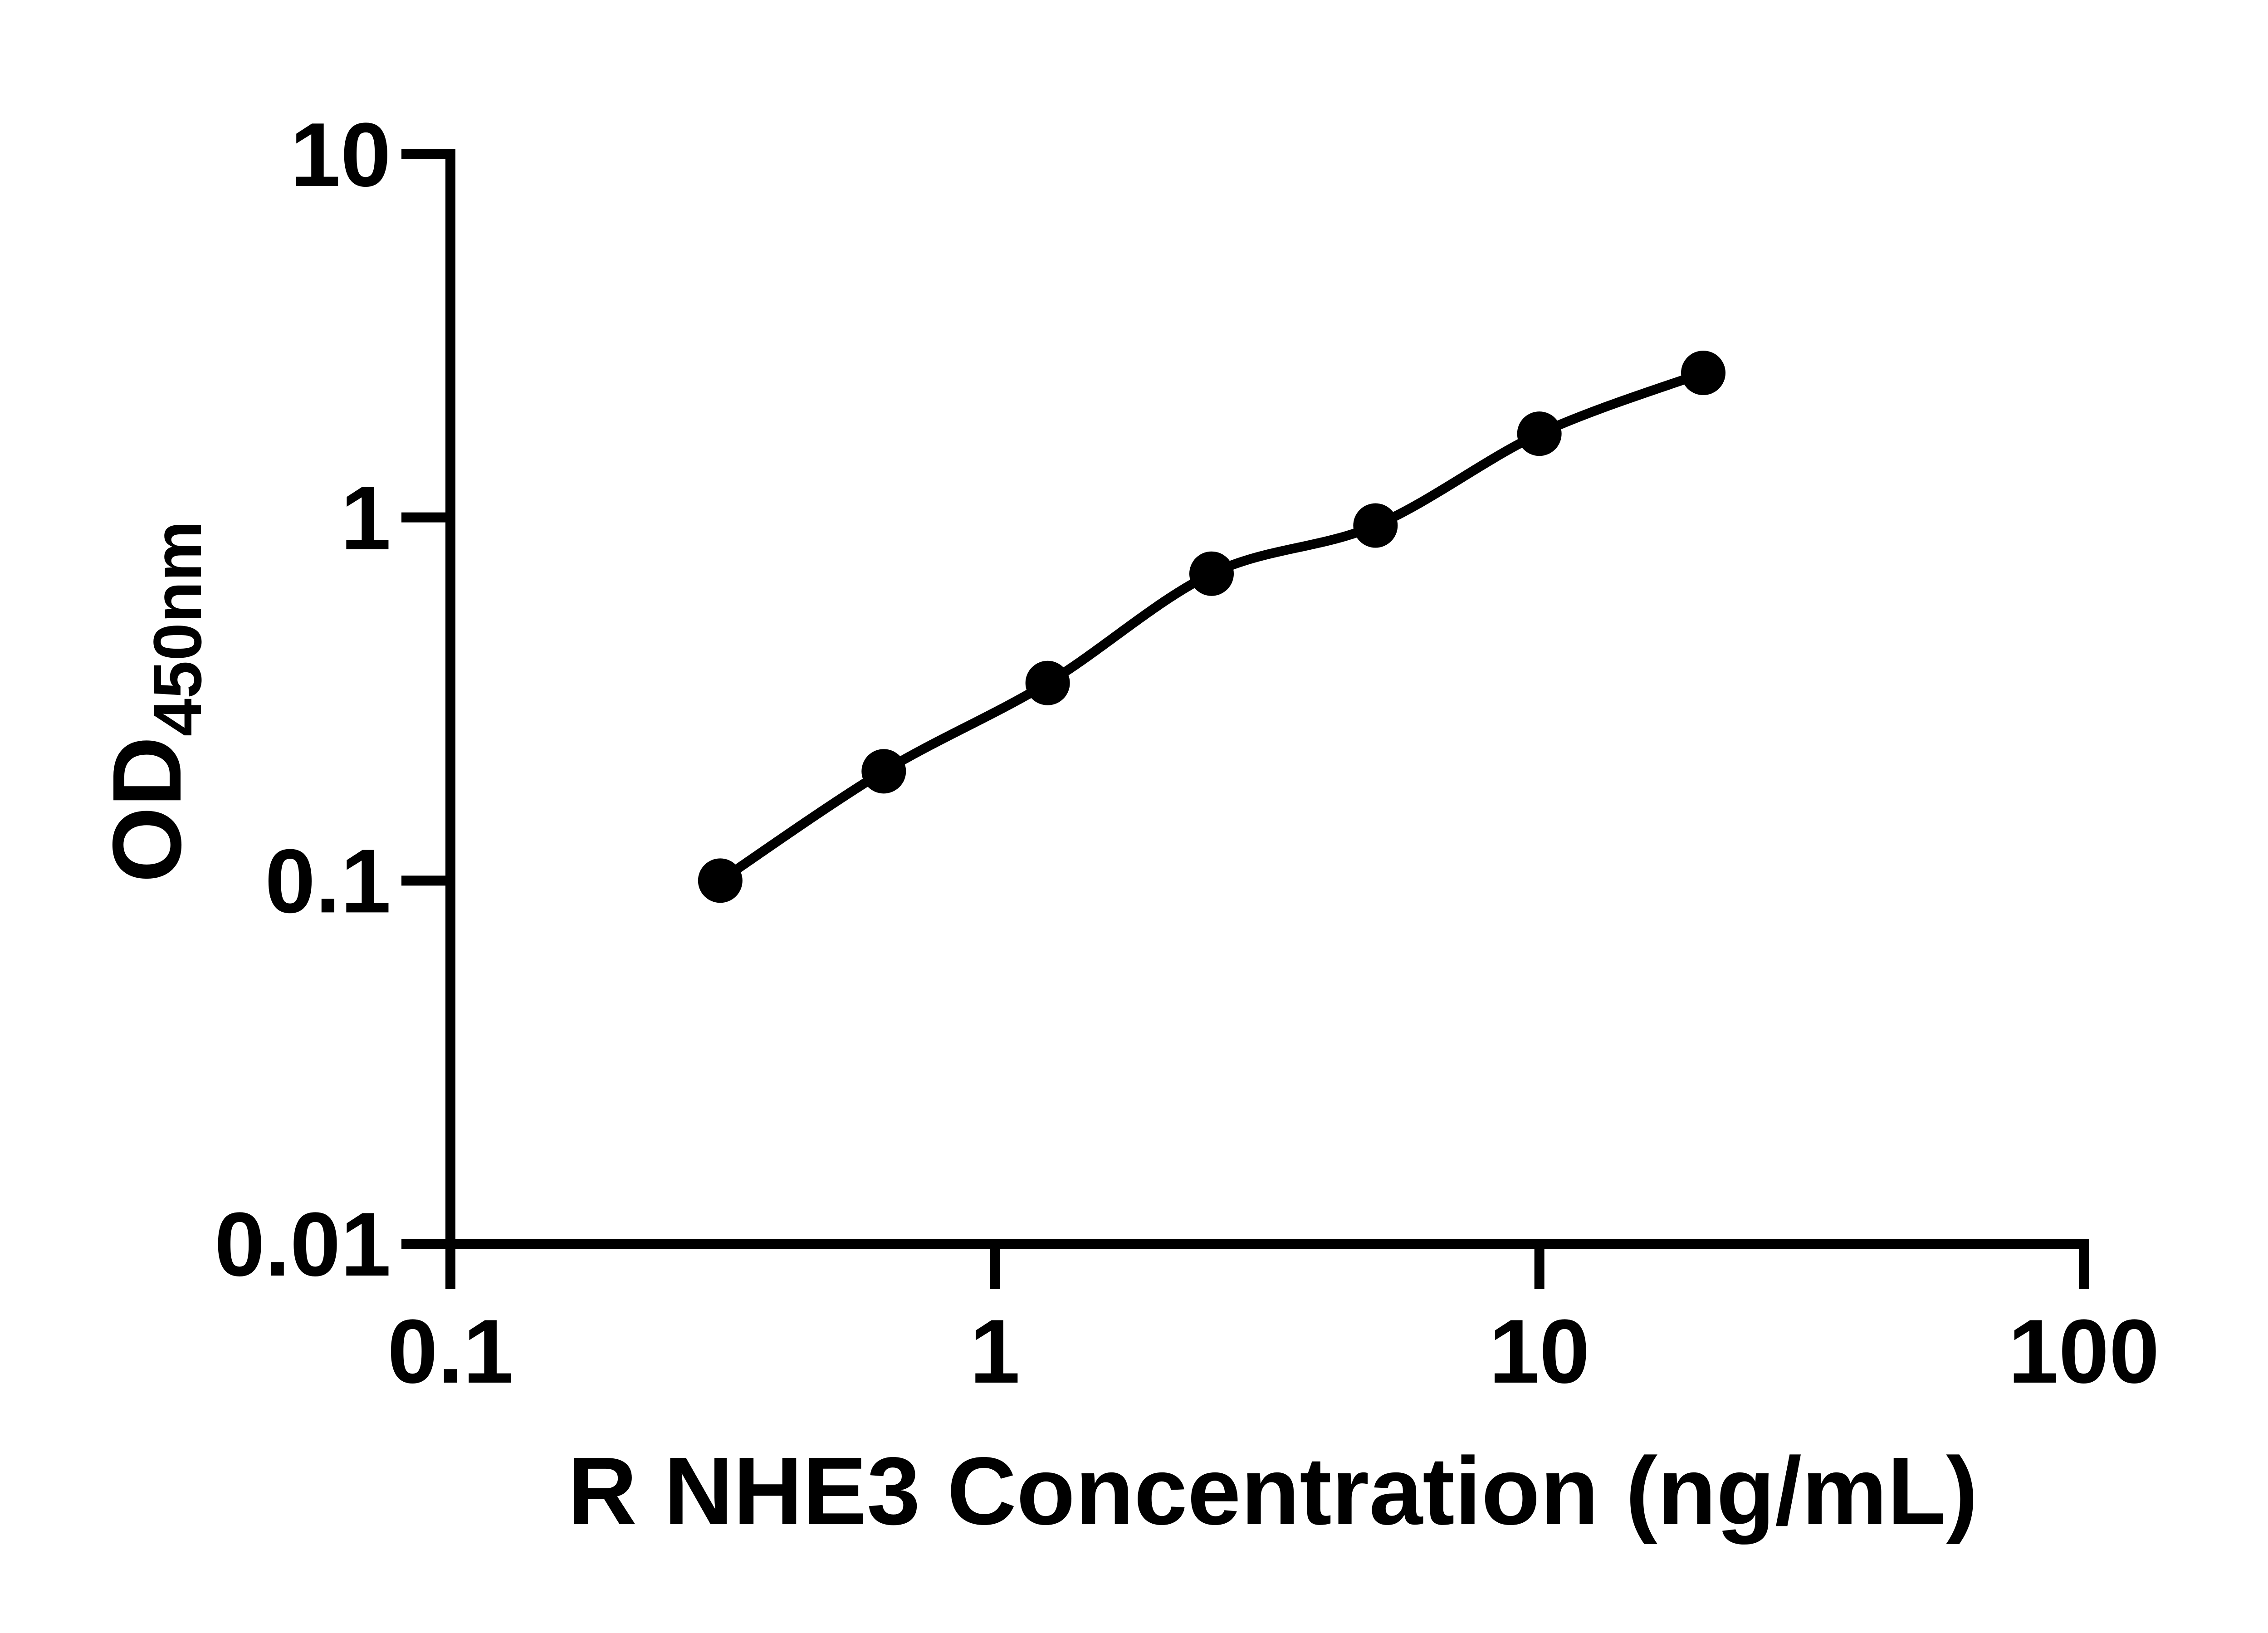  I want to click on y-tick-label: 0.01, so click(303, 1244).